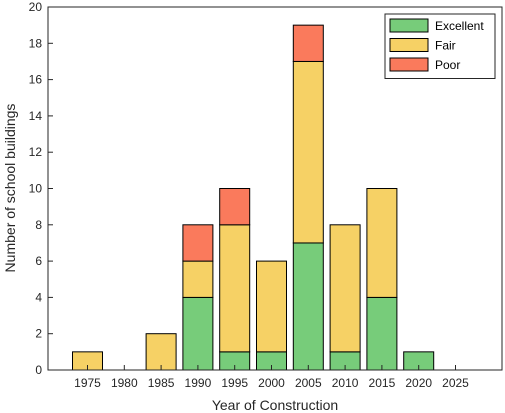 The width and height of the screenshot is (505, 413). Describe the element at coordinates (161, 383) in the screenshot. I see `x-tick-label: 1985` at that location.